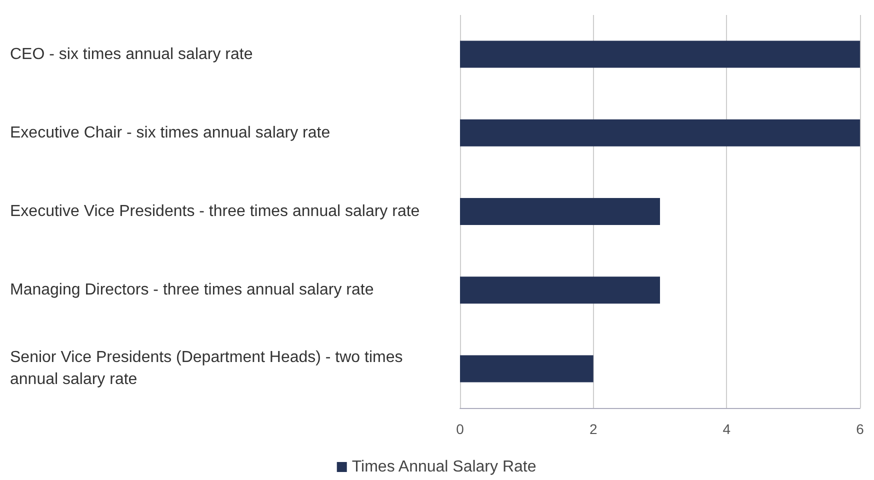  I want to click on y-tick-label: CEO - six times annual salary rate, so click(131, 54).